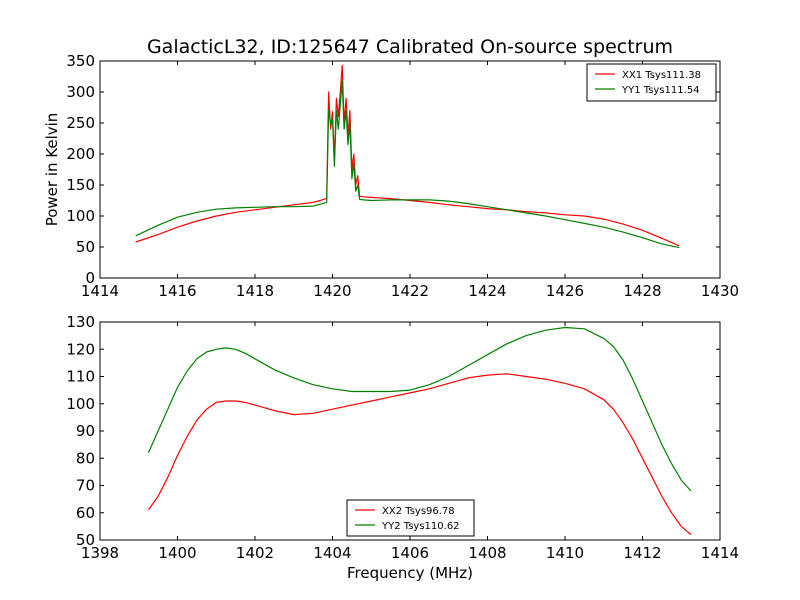 The image size is (800, 600). What do you see at coordinates (80, 322) in the screenshot?
I see `y-tick-label: 130` at bounding box center [80, 322].